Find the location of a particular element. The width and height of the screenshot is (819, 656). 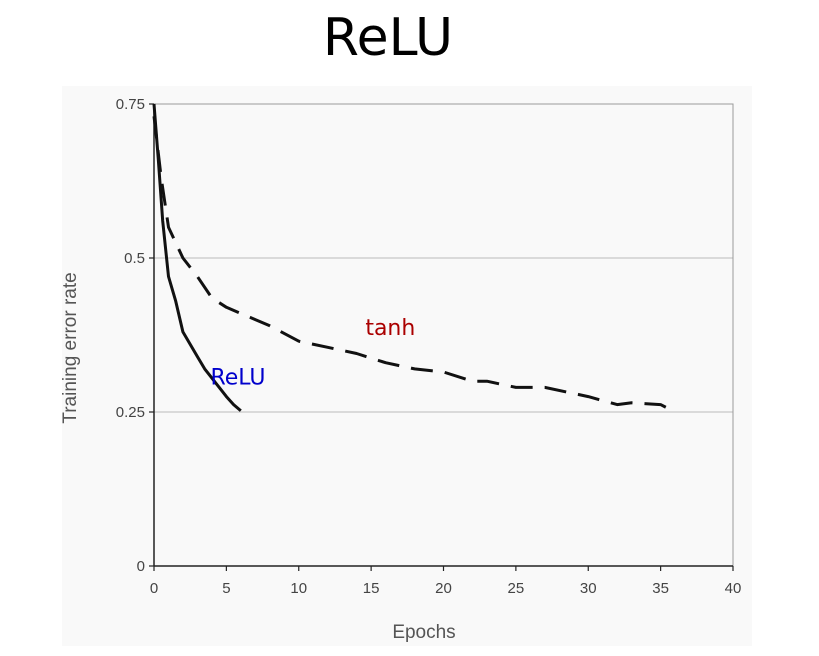

y-tick-label-2: 0.5 is located at coordinates (134, 258).